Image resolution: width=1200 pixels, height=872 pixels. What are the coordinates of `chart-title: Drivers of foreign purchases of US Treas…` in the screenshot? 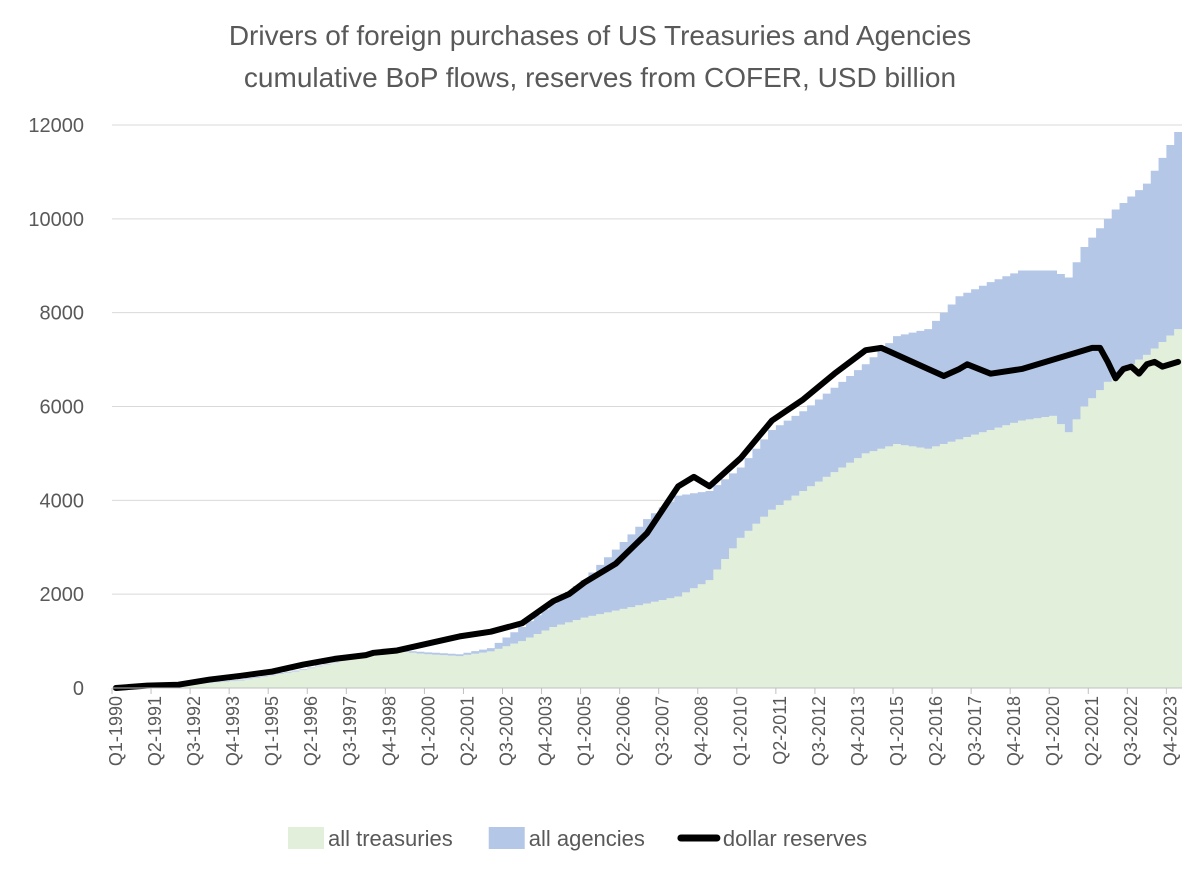 It's located at (600, 35).